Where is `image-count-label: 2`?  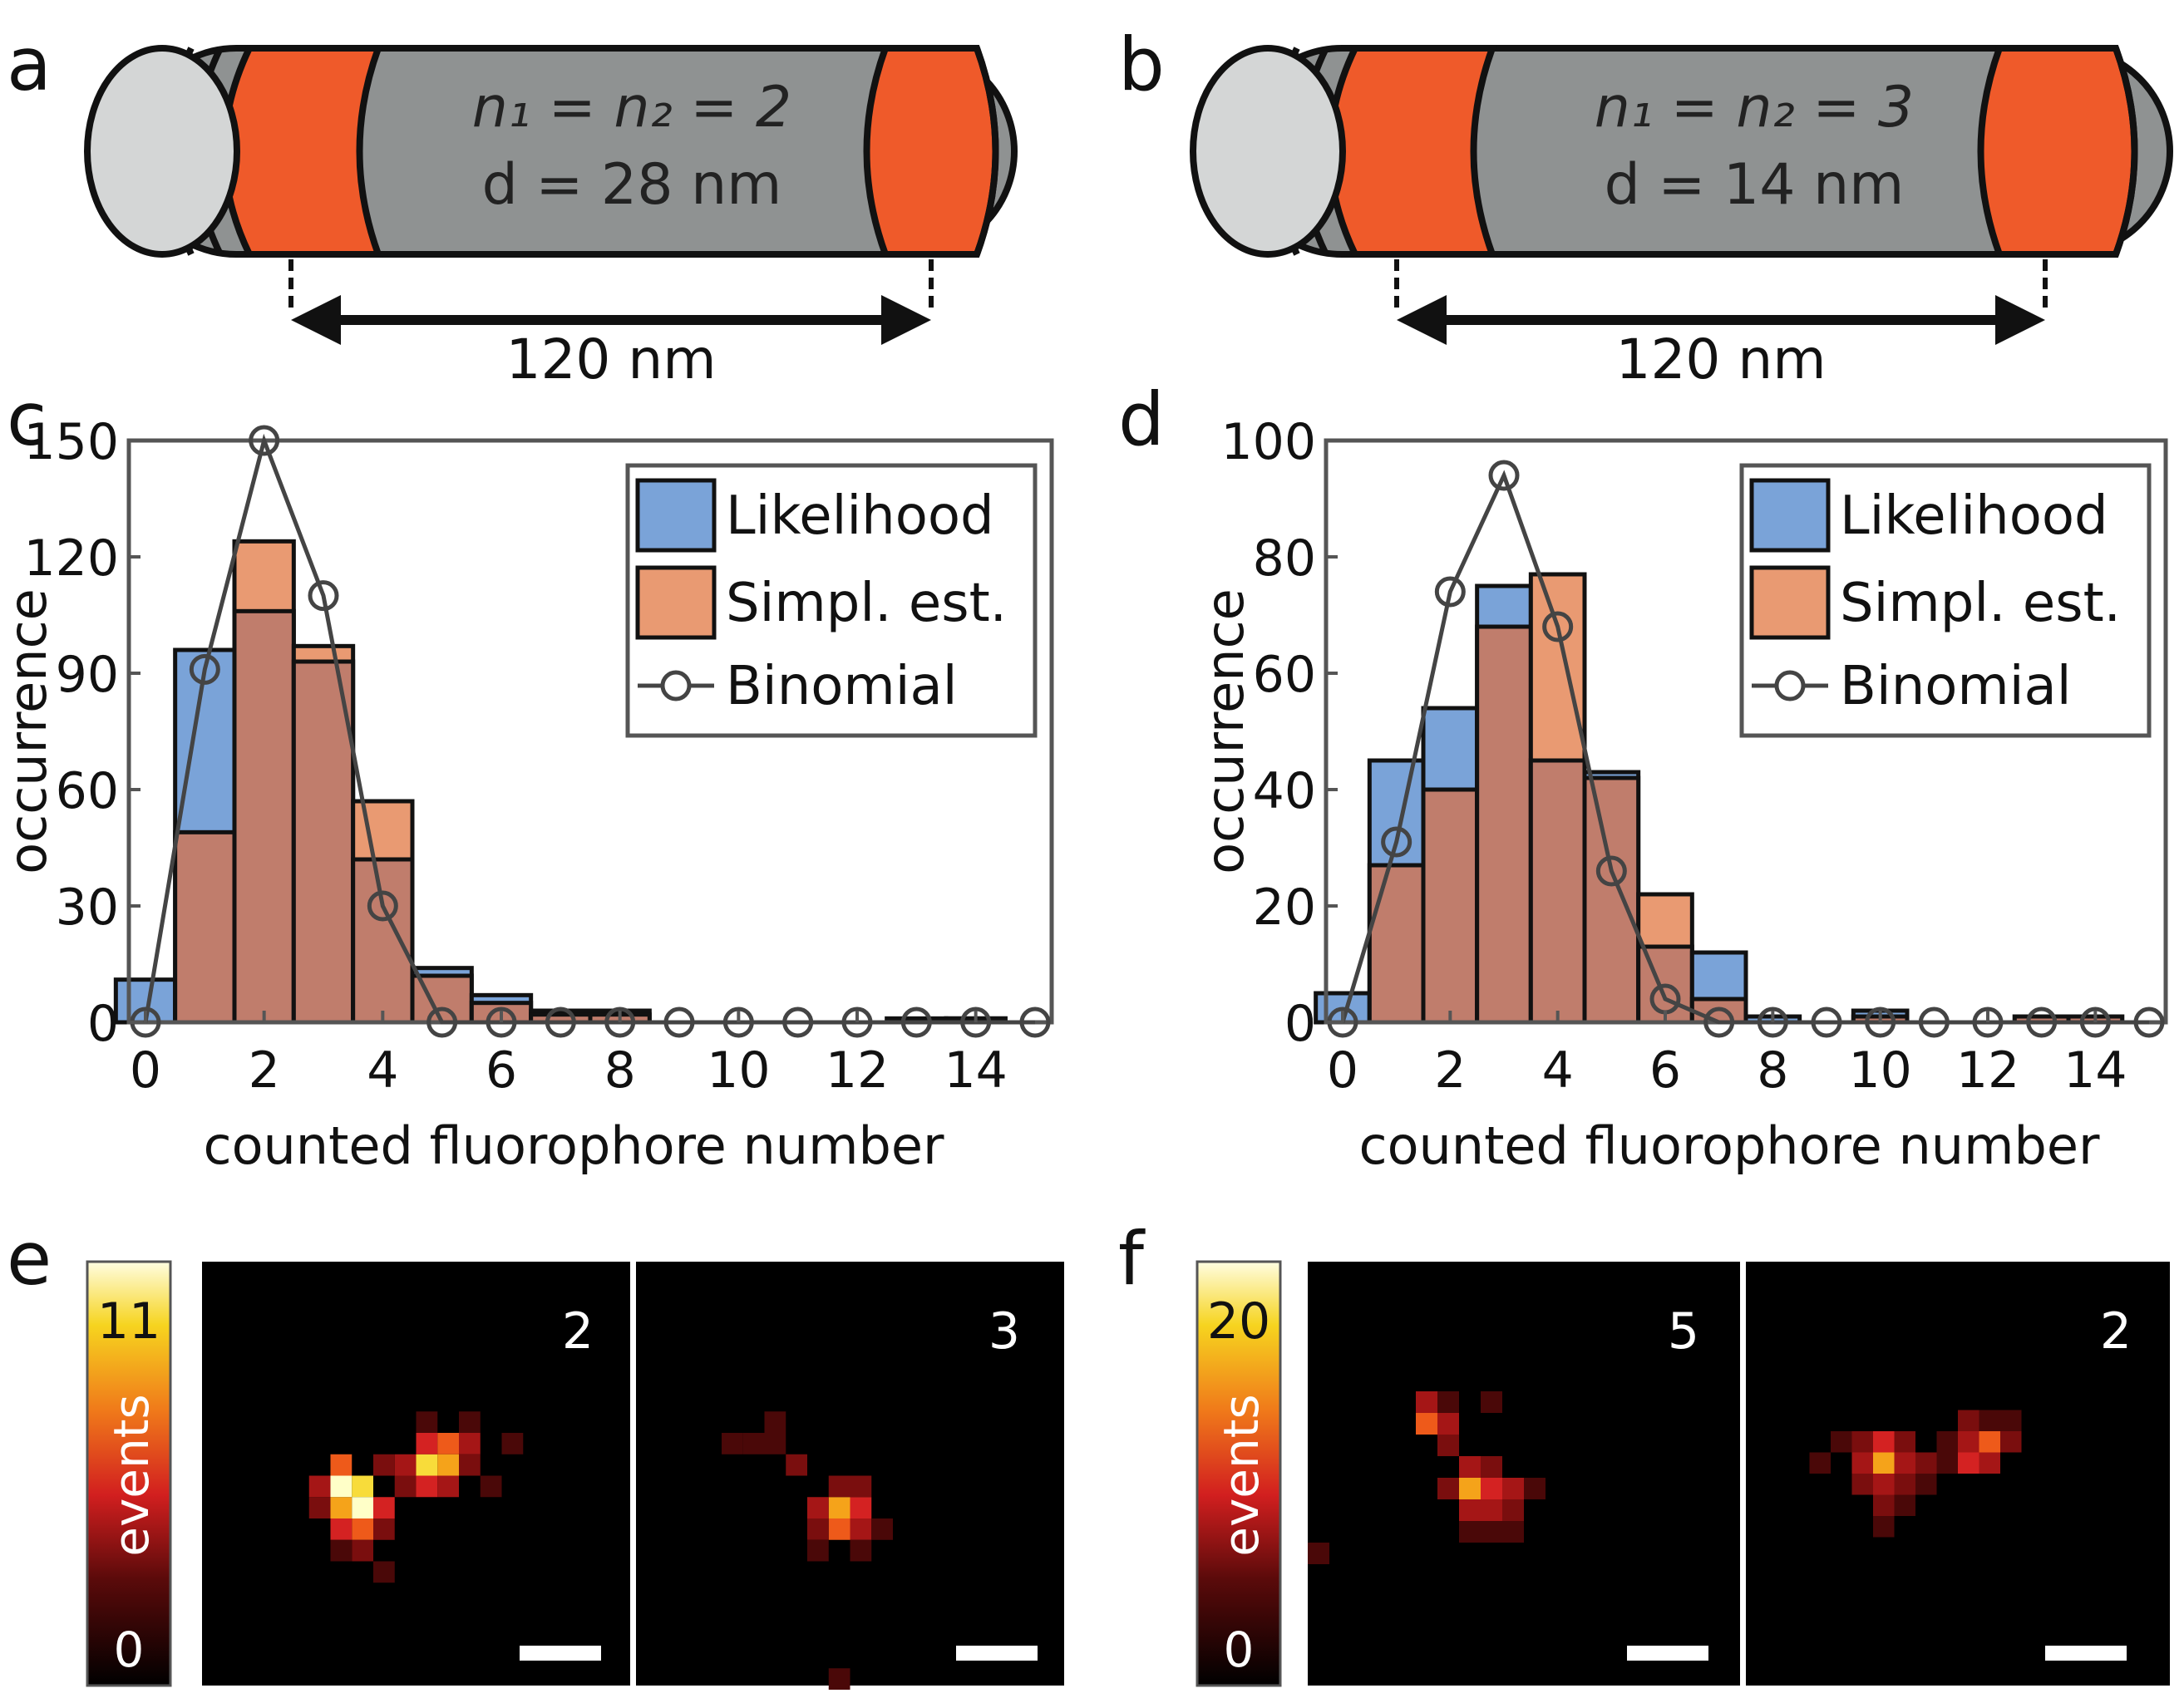 image-count-label: 2 is located at coordinates (2116, 1332).